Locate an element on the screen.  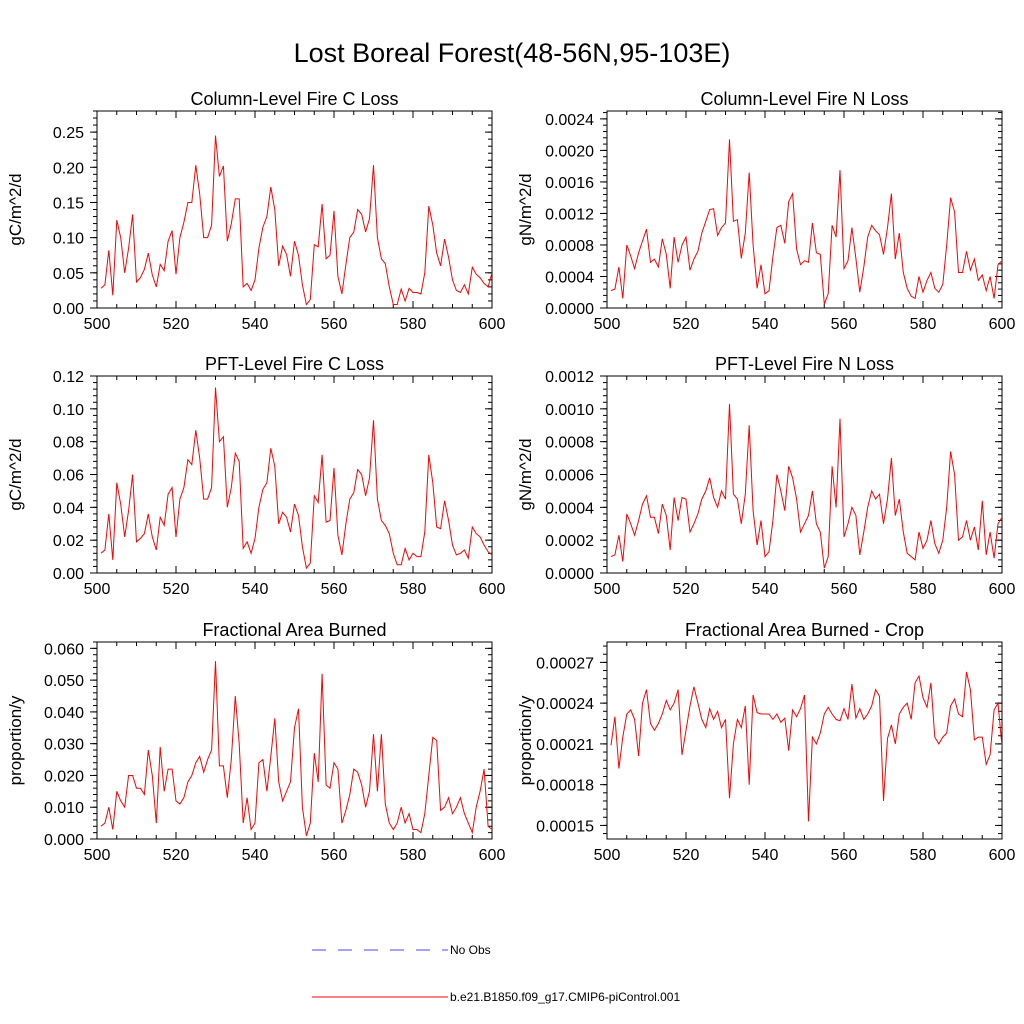
panel-title: PFT-Level Fire N Loss is located at coordinates (804, 364).